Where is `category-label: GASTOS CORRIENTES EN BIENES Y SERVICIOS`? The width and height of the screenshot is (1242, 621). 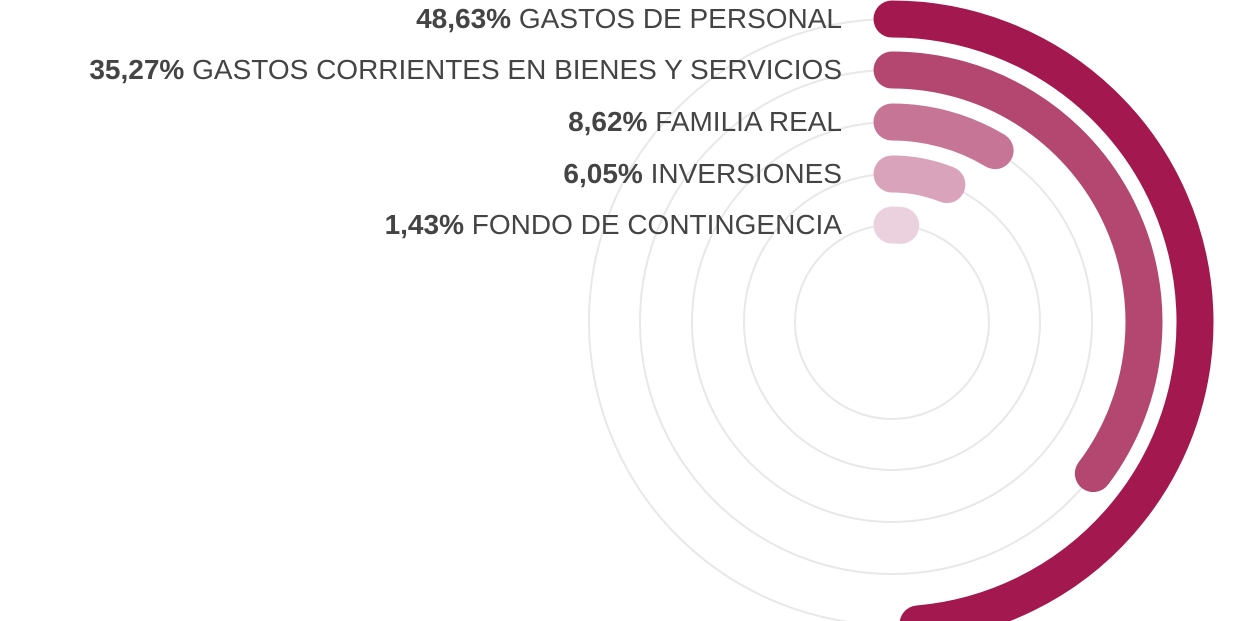
category-label: GASTOS CORRIENTES EN BIENES Y SERVICIOS is located at coordinates (513, 69).